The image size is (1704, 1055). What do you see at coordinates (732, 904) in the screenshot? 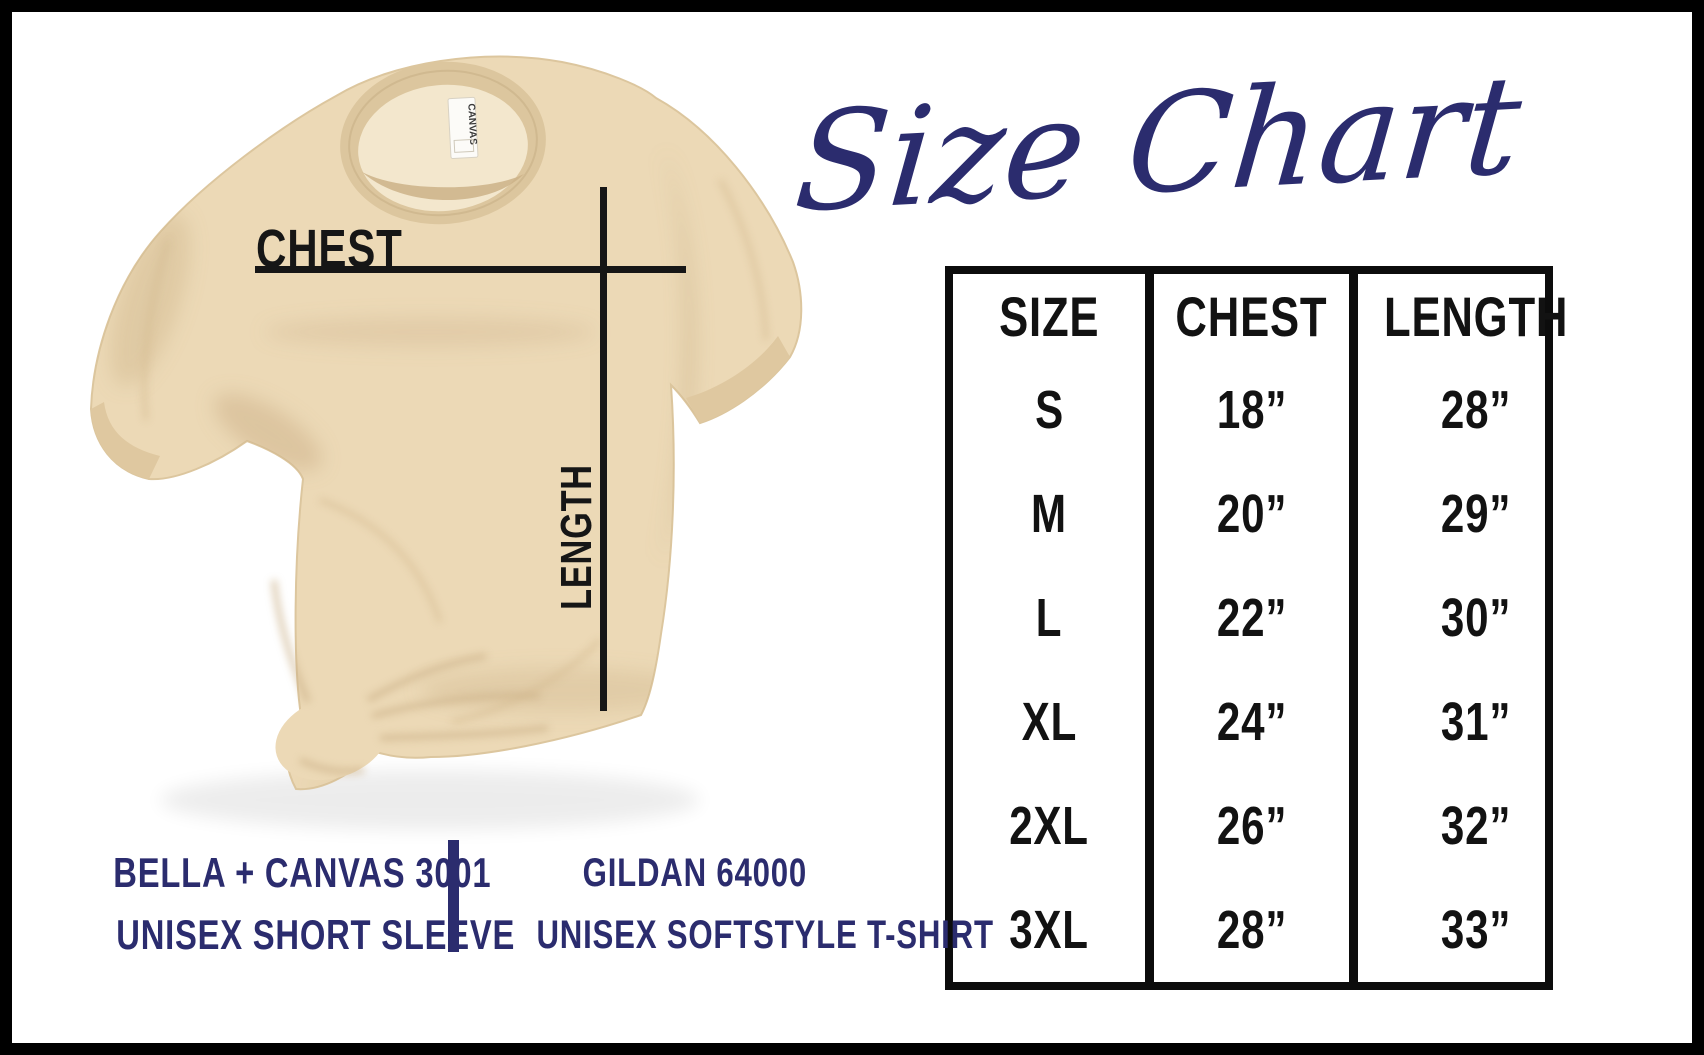
I see `footer-right-brand: GILDAN 64000 UNISEX SOFTSTYLE T-SHIRT` at bounding box center [732, 904].